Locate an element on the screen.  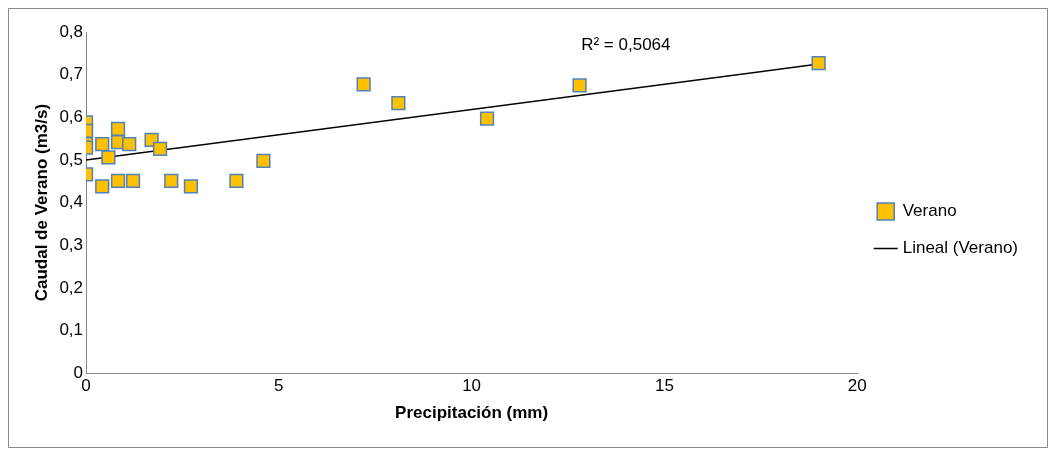
y-tick-label: 0,1 is located at coordinates (71, 330).